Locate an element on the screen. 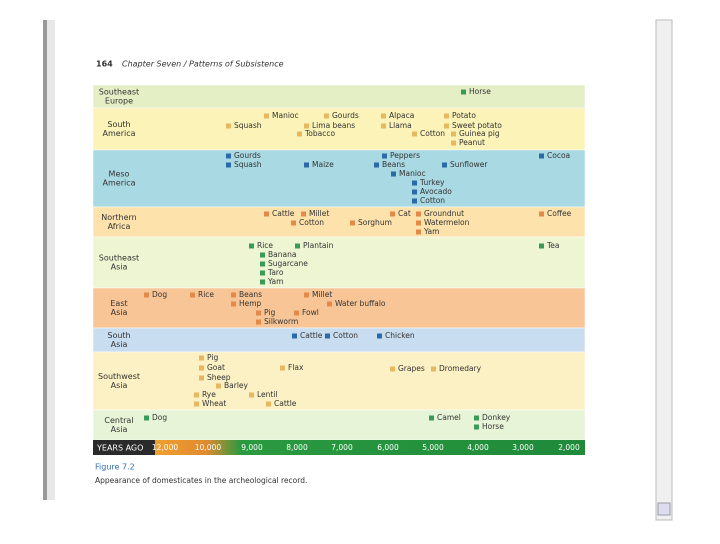 The height and width of the screenshot is (544, 720). item-label: Wheat is located at coordinates (214, 403).